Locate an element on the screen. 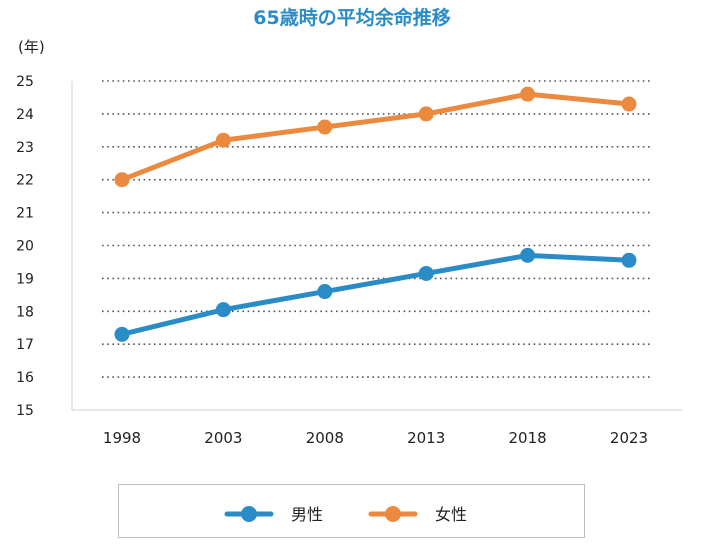 Image resolution: width=705 pixels, height=544 pixels. y-tick-label: 15 is located at coordinates (25, 411).